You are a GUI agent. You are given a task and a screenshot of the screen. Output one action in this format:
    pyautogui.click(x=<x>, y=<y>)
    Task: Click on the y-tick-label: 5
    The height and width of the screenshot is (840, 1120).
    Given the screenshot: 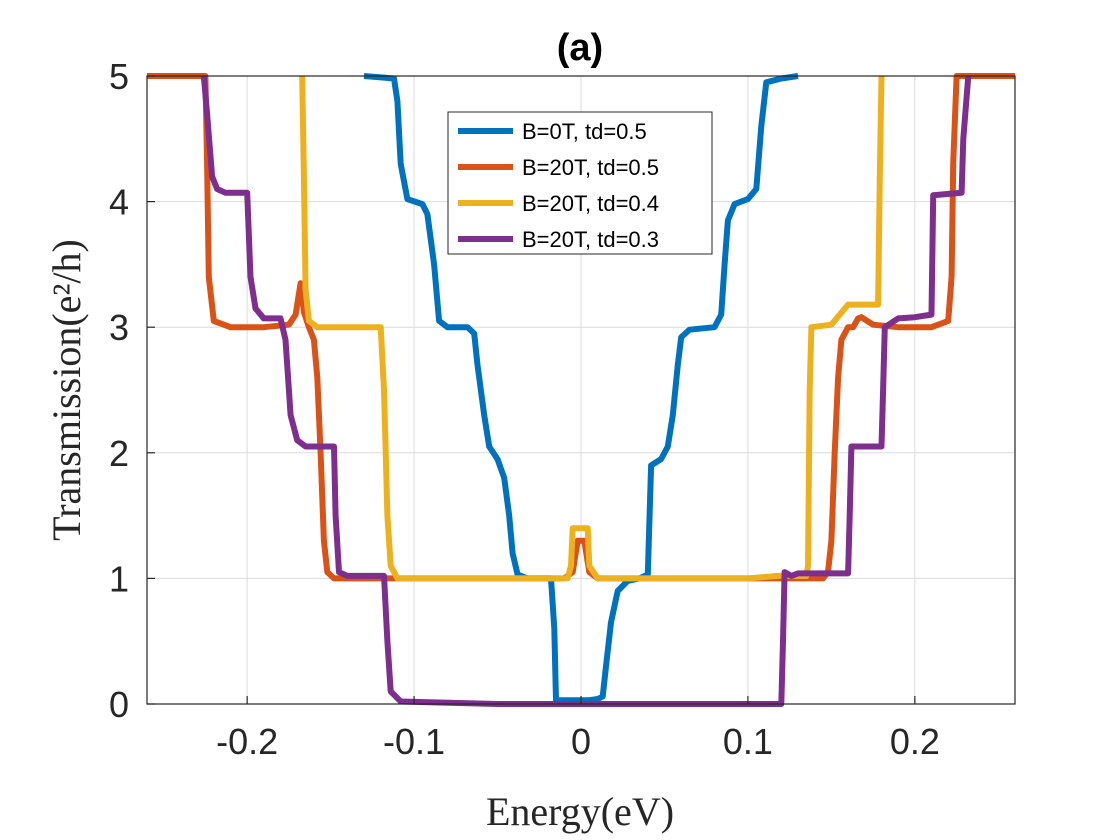 What is the action you would take?
    pyautogui.click(x=119, y=76)
    